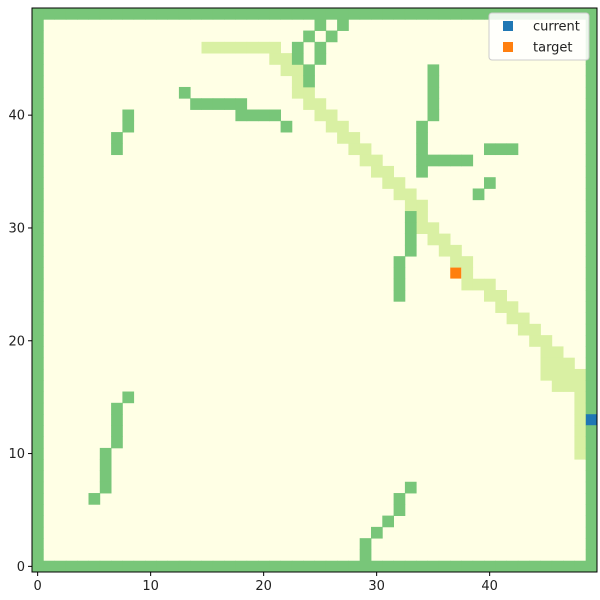 The height and width of the screenshot is (600, 600). Describe the element at coordinates (150, 586) in the screenshot. I see `x-tick-label: 10` at that location.